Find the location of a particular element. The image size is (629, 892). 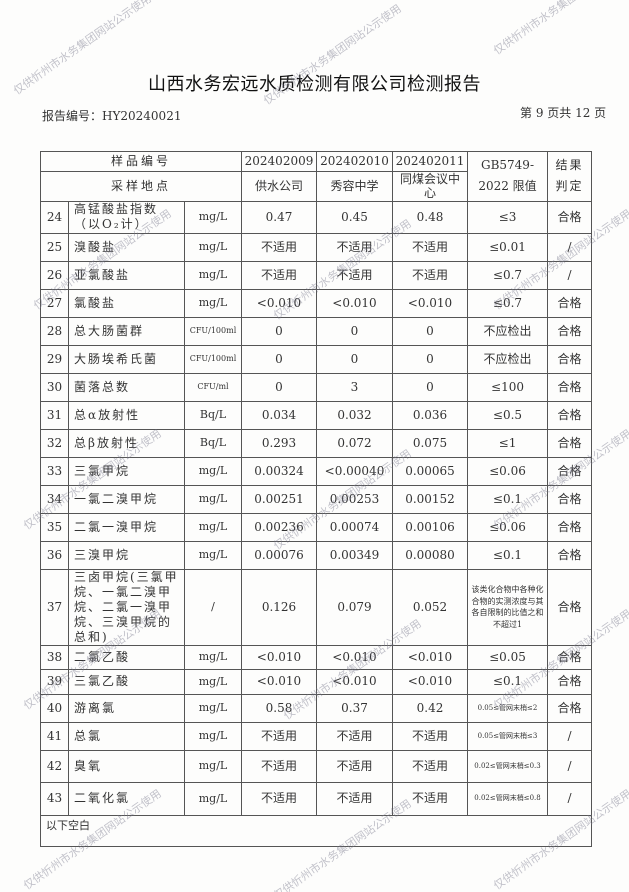

result: / is located at coordinates (569, 247).